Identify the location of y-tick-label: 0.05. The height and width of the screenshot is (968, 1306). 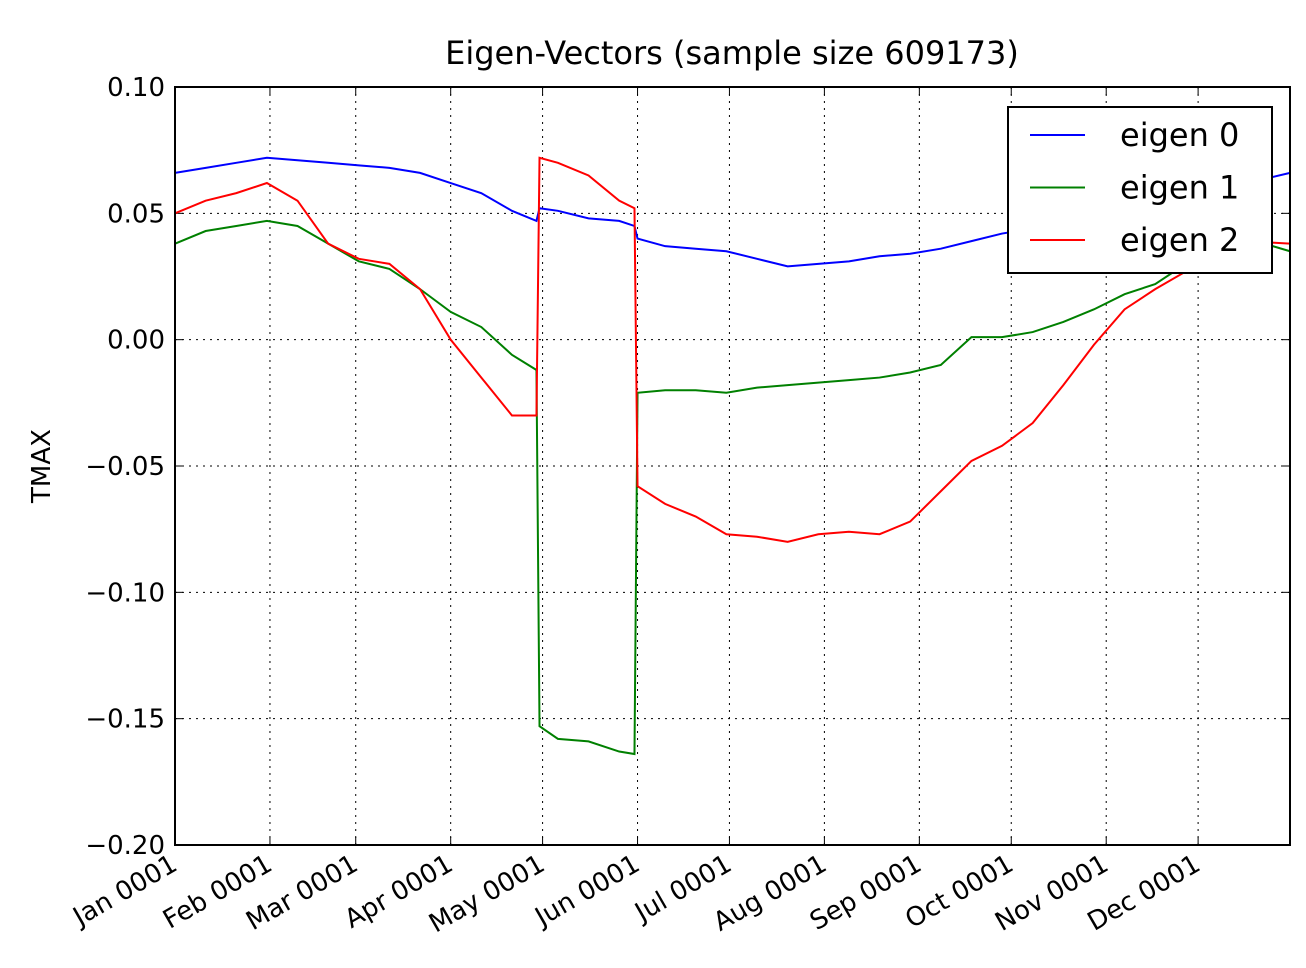
(136, 214).